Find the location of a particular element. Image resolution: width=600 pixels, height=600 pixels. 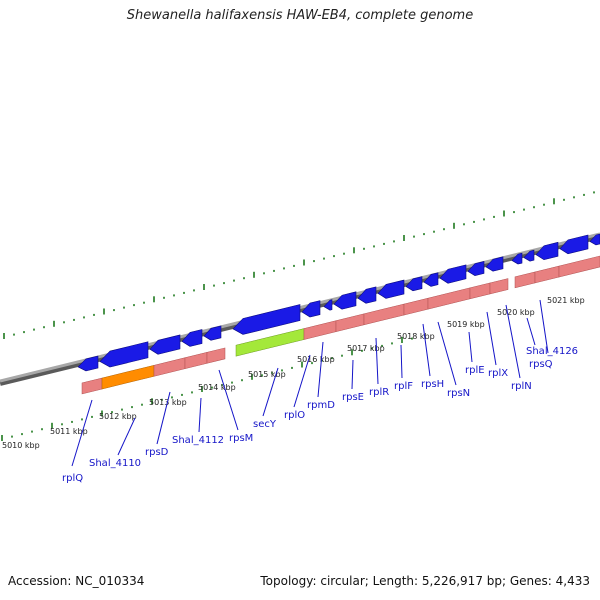

gene-label: rpsH is located at coordinates (432, 384).